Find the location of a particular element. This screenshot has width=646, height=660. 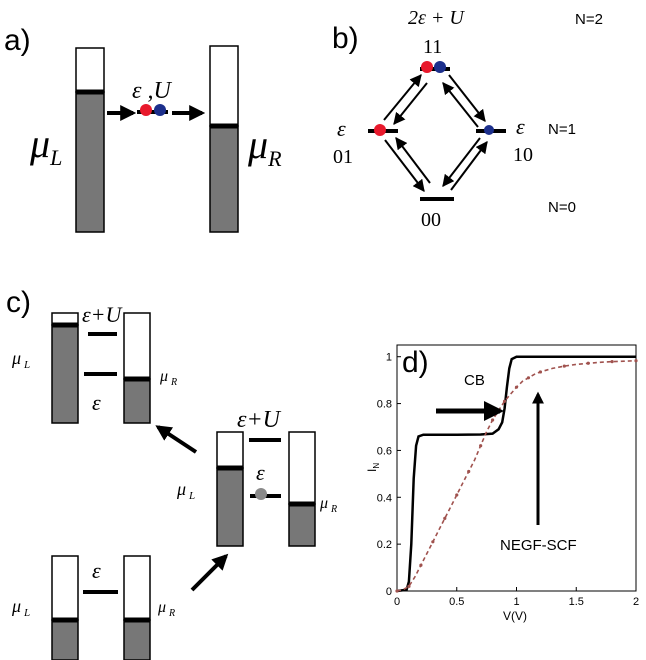

level-label: ε ,U is located at coordinates (152, 91).